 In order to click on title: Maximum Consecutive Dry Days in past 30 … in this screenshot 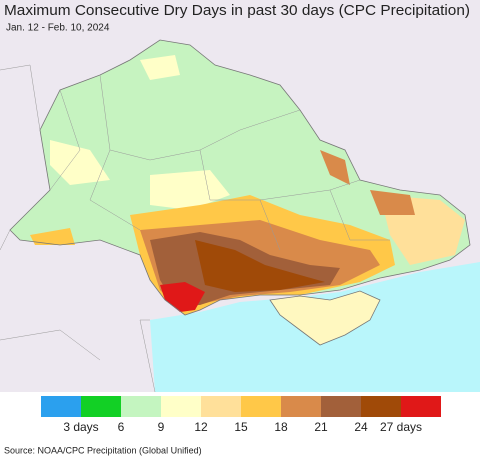, I will do `click(237, 10)`.